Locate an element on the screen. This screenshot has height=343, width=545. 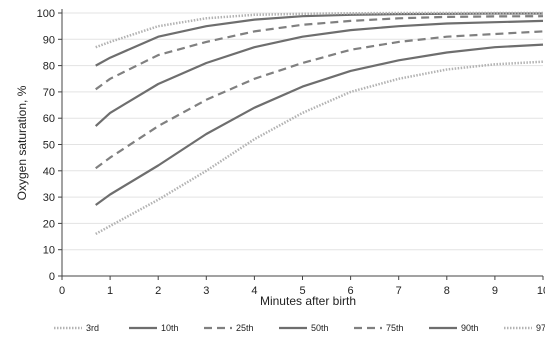
y-tick-label-10: 10 is located at coordinates (49, 251).